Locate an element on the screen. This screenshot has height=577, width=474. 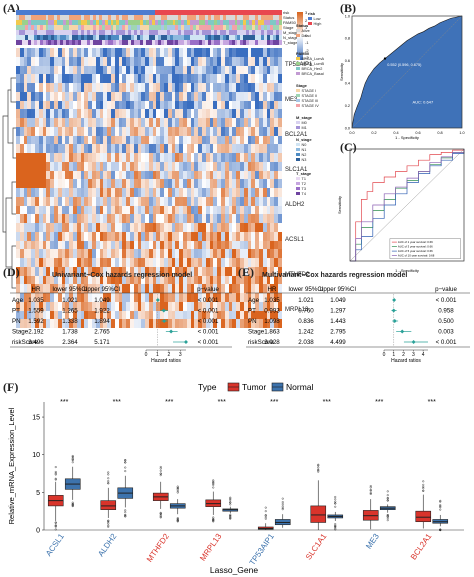
forest-e-row-hi: 1.297 is located at coordinates (338, 311).